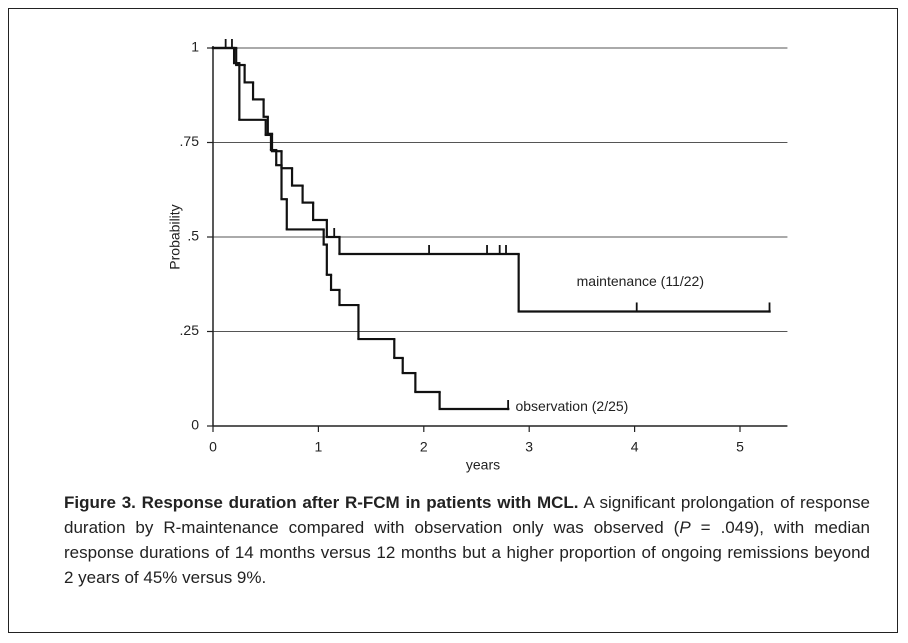 Image resolution: width=908 pixels, height=643 pixels. I want to click on y-tick-label: .75, so click(190, 141).